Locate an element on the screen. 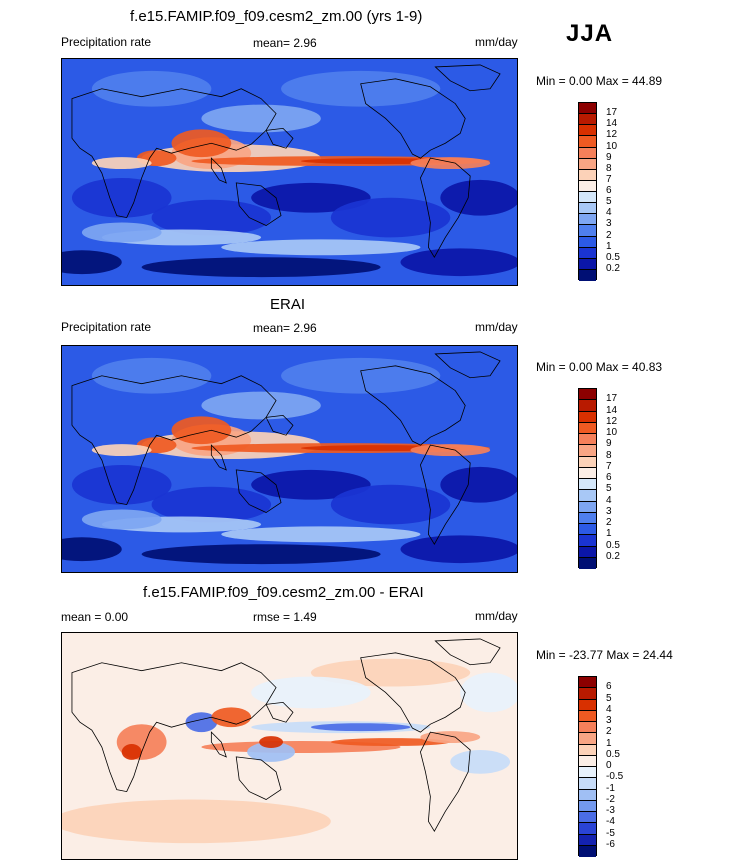 The width and height of the screenshot is (733, 866). panel-diff-colorbar is located at coordinates (587, 766).